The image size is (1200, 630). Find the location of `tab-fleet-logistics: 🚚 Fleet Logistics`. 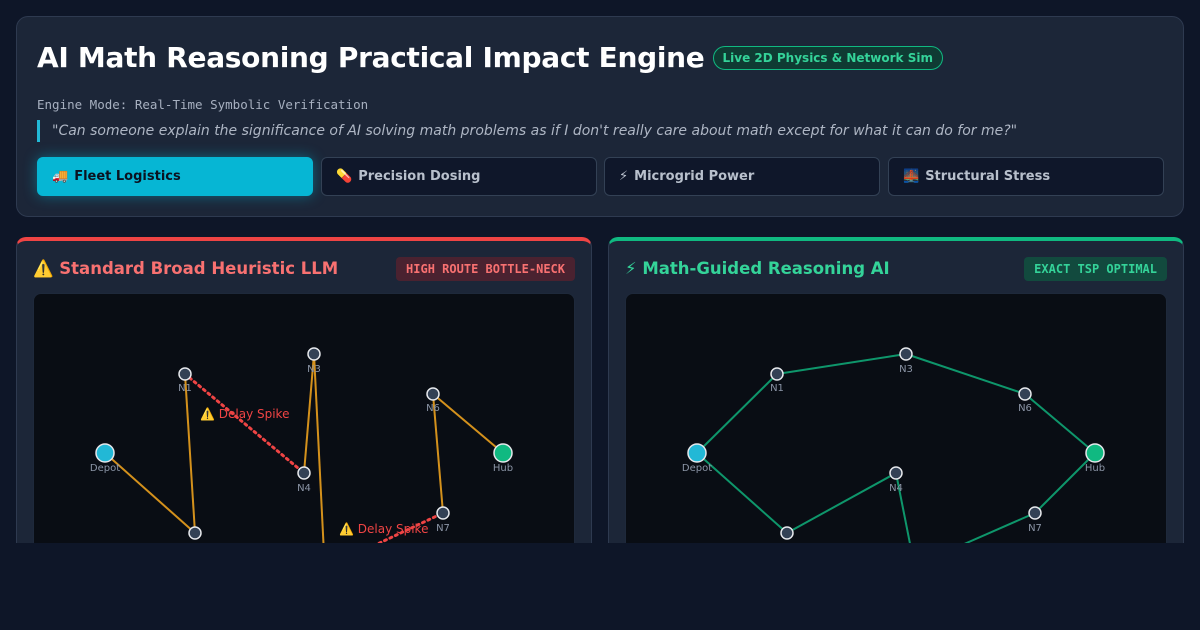

tab-fleet-logistics: 🚚 Fleet Logistics is located at coordinates (175, 176).